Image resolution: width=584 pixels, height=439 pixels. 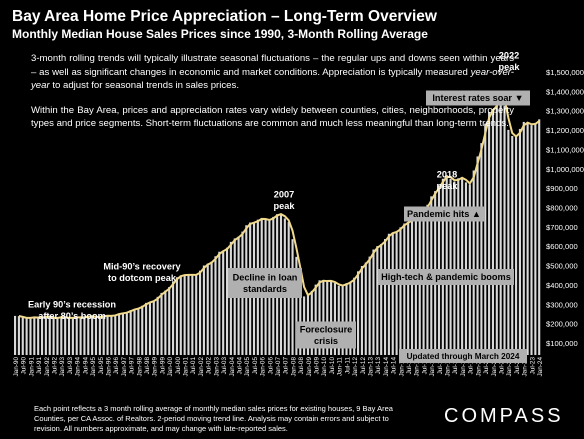 I want to click on x-tick-label: Jul-23, so click(x=532, y=366).